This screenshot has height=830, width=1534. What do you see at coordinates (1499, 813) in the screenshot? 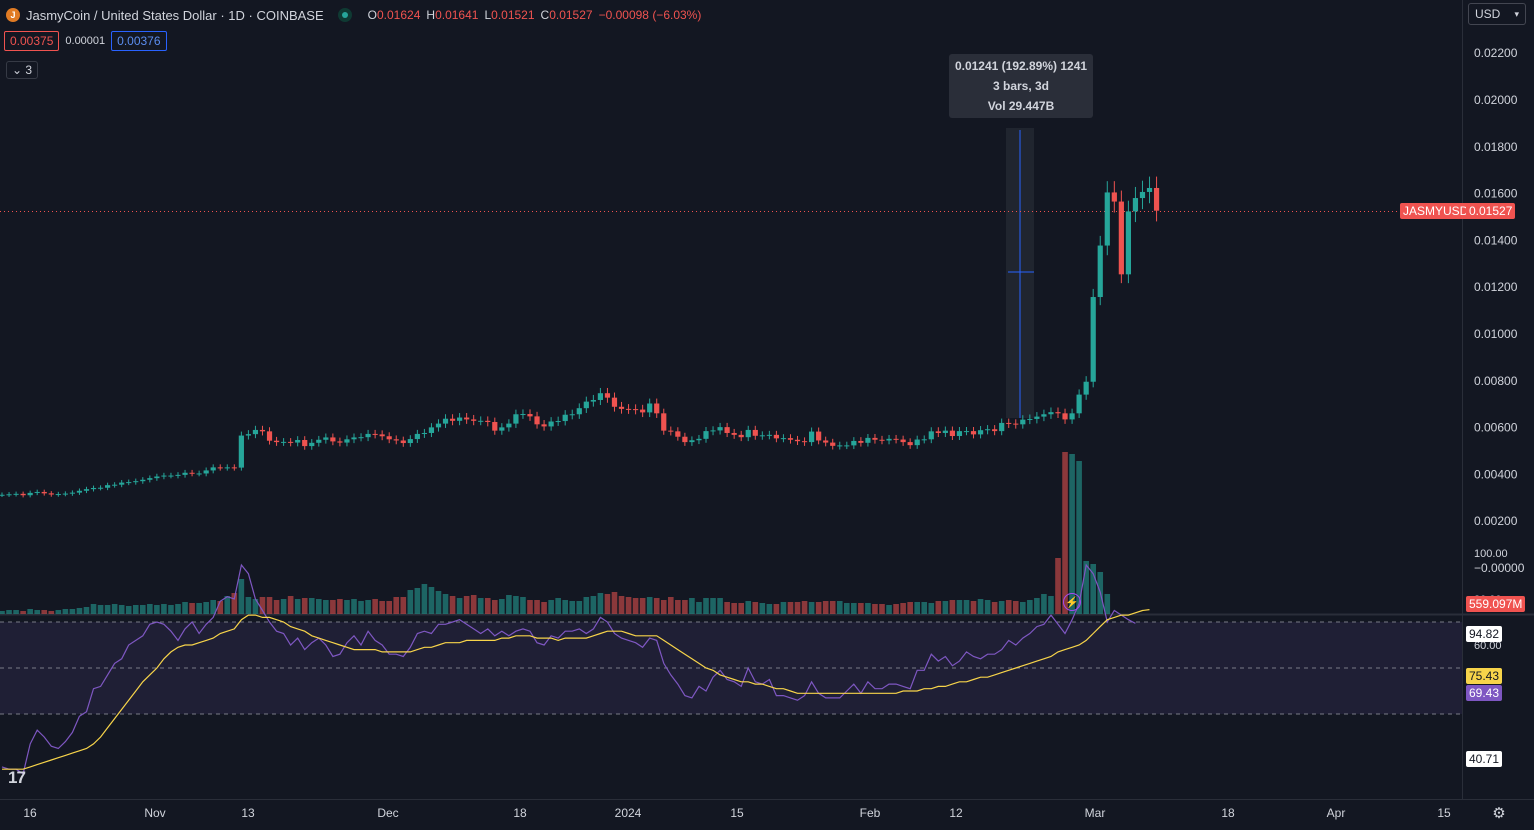
I see `gear-icon: ⚙` at bounding box center [1499, 813].